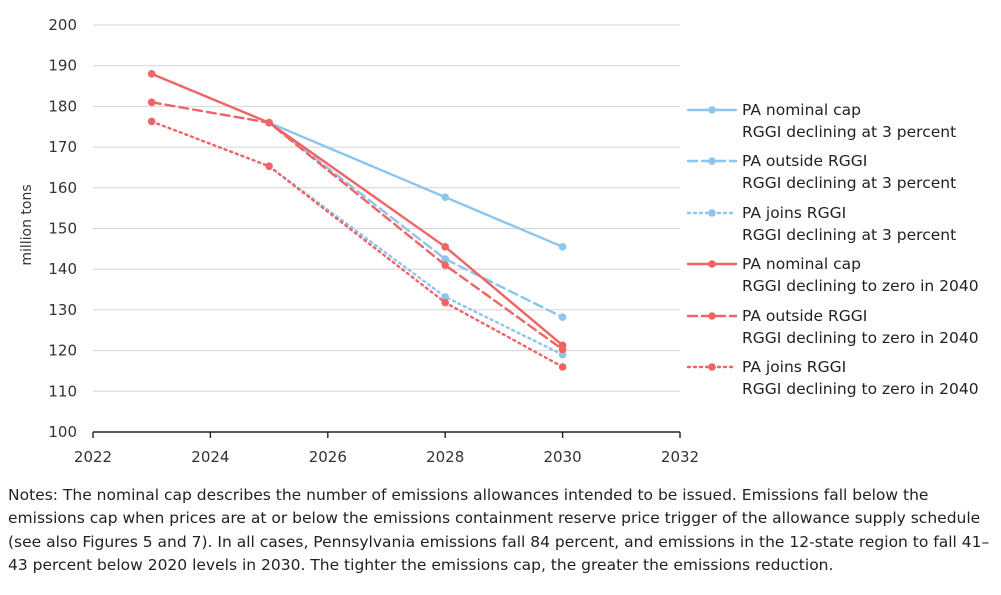 The height and width of the screenshot is (595, 1001). Describe the element at coordinates (386, 449) in the screenshot. I see `x-axis-ticks: 2022 2024 2026 2028 2030 2032` at that location.